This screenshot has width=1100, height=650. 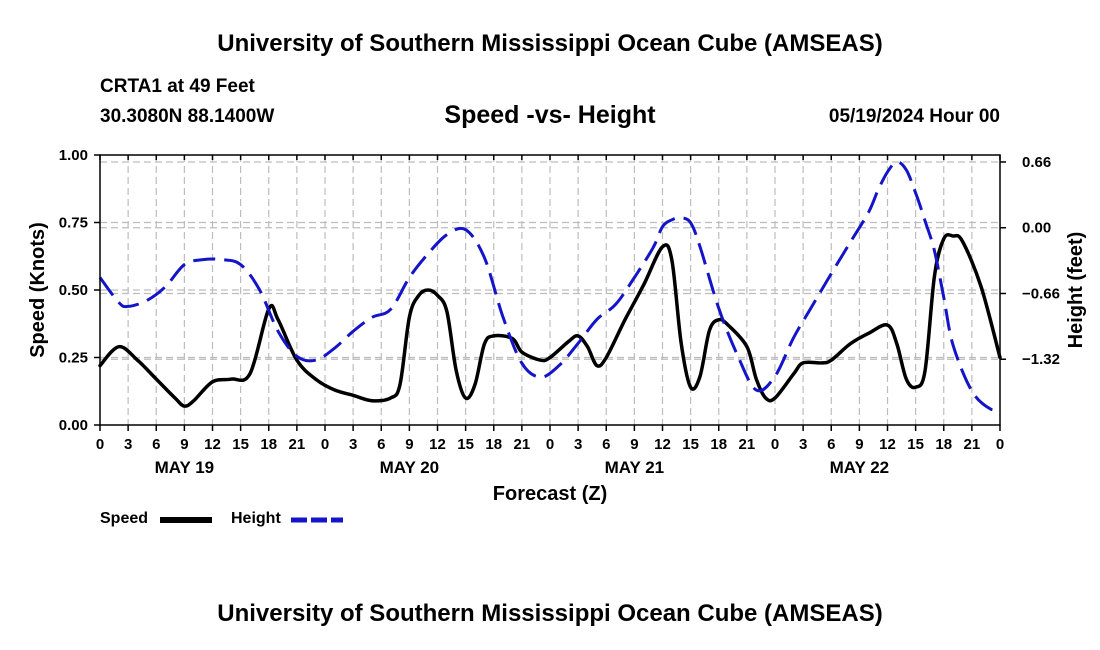 I want to click on station-label: CRTA1 at 49 Feet, so click(x=177, y=86).